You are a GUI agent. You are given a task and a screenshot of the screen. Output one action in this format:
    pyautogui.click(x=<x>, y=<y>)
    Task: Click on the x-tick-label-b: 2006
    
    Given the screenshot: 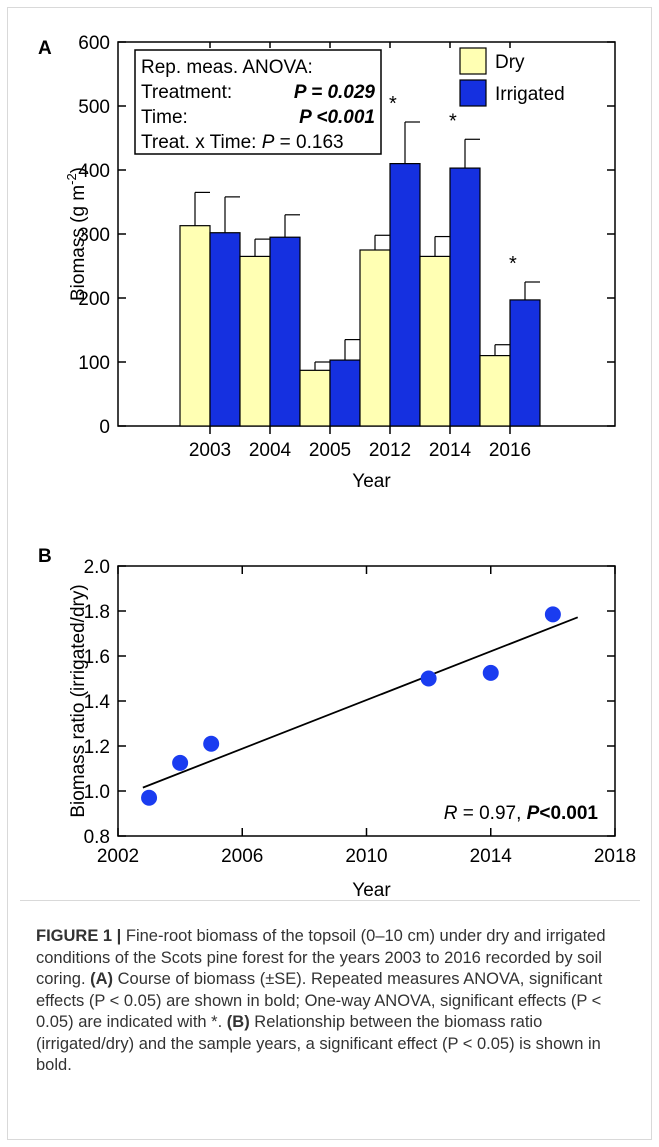 What is the action you would take?
    pyautogui.click(x=242, y=856)
    